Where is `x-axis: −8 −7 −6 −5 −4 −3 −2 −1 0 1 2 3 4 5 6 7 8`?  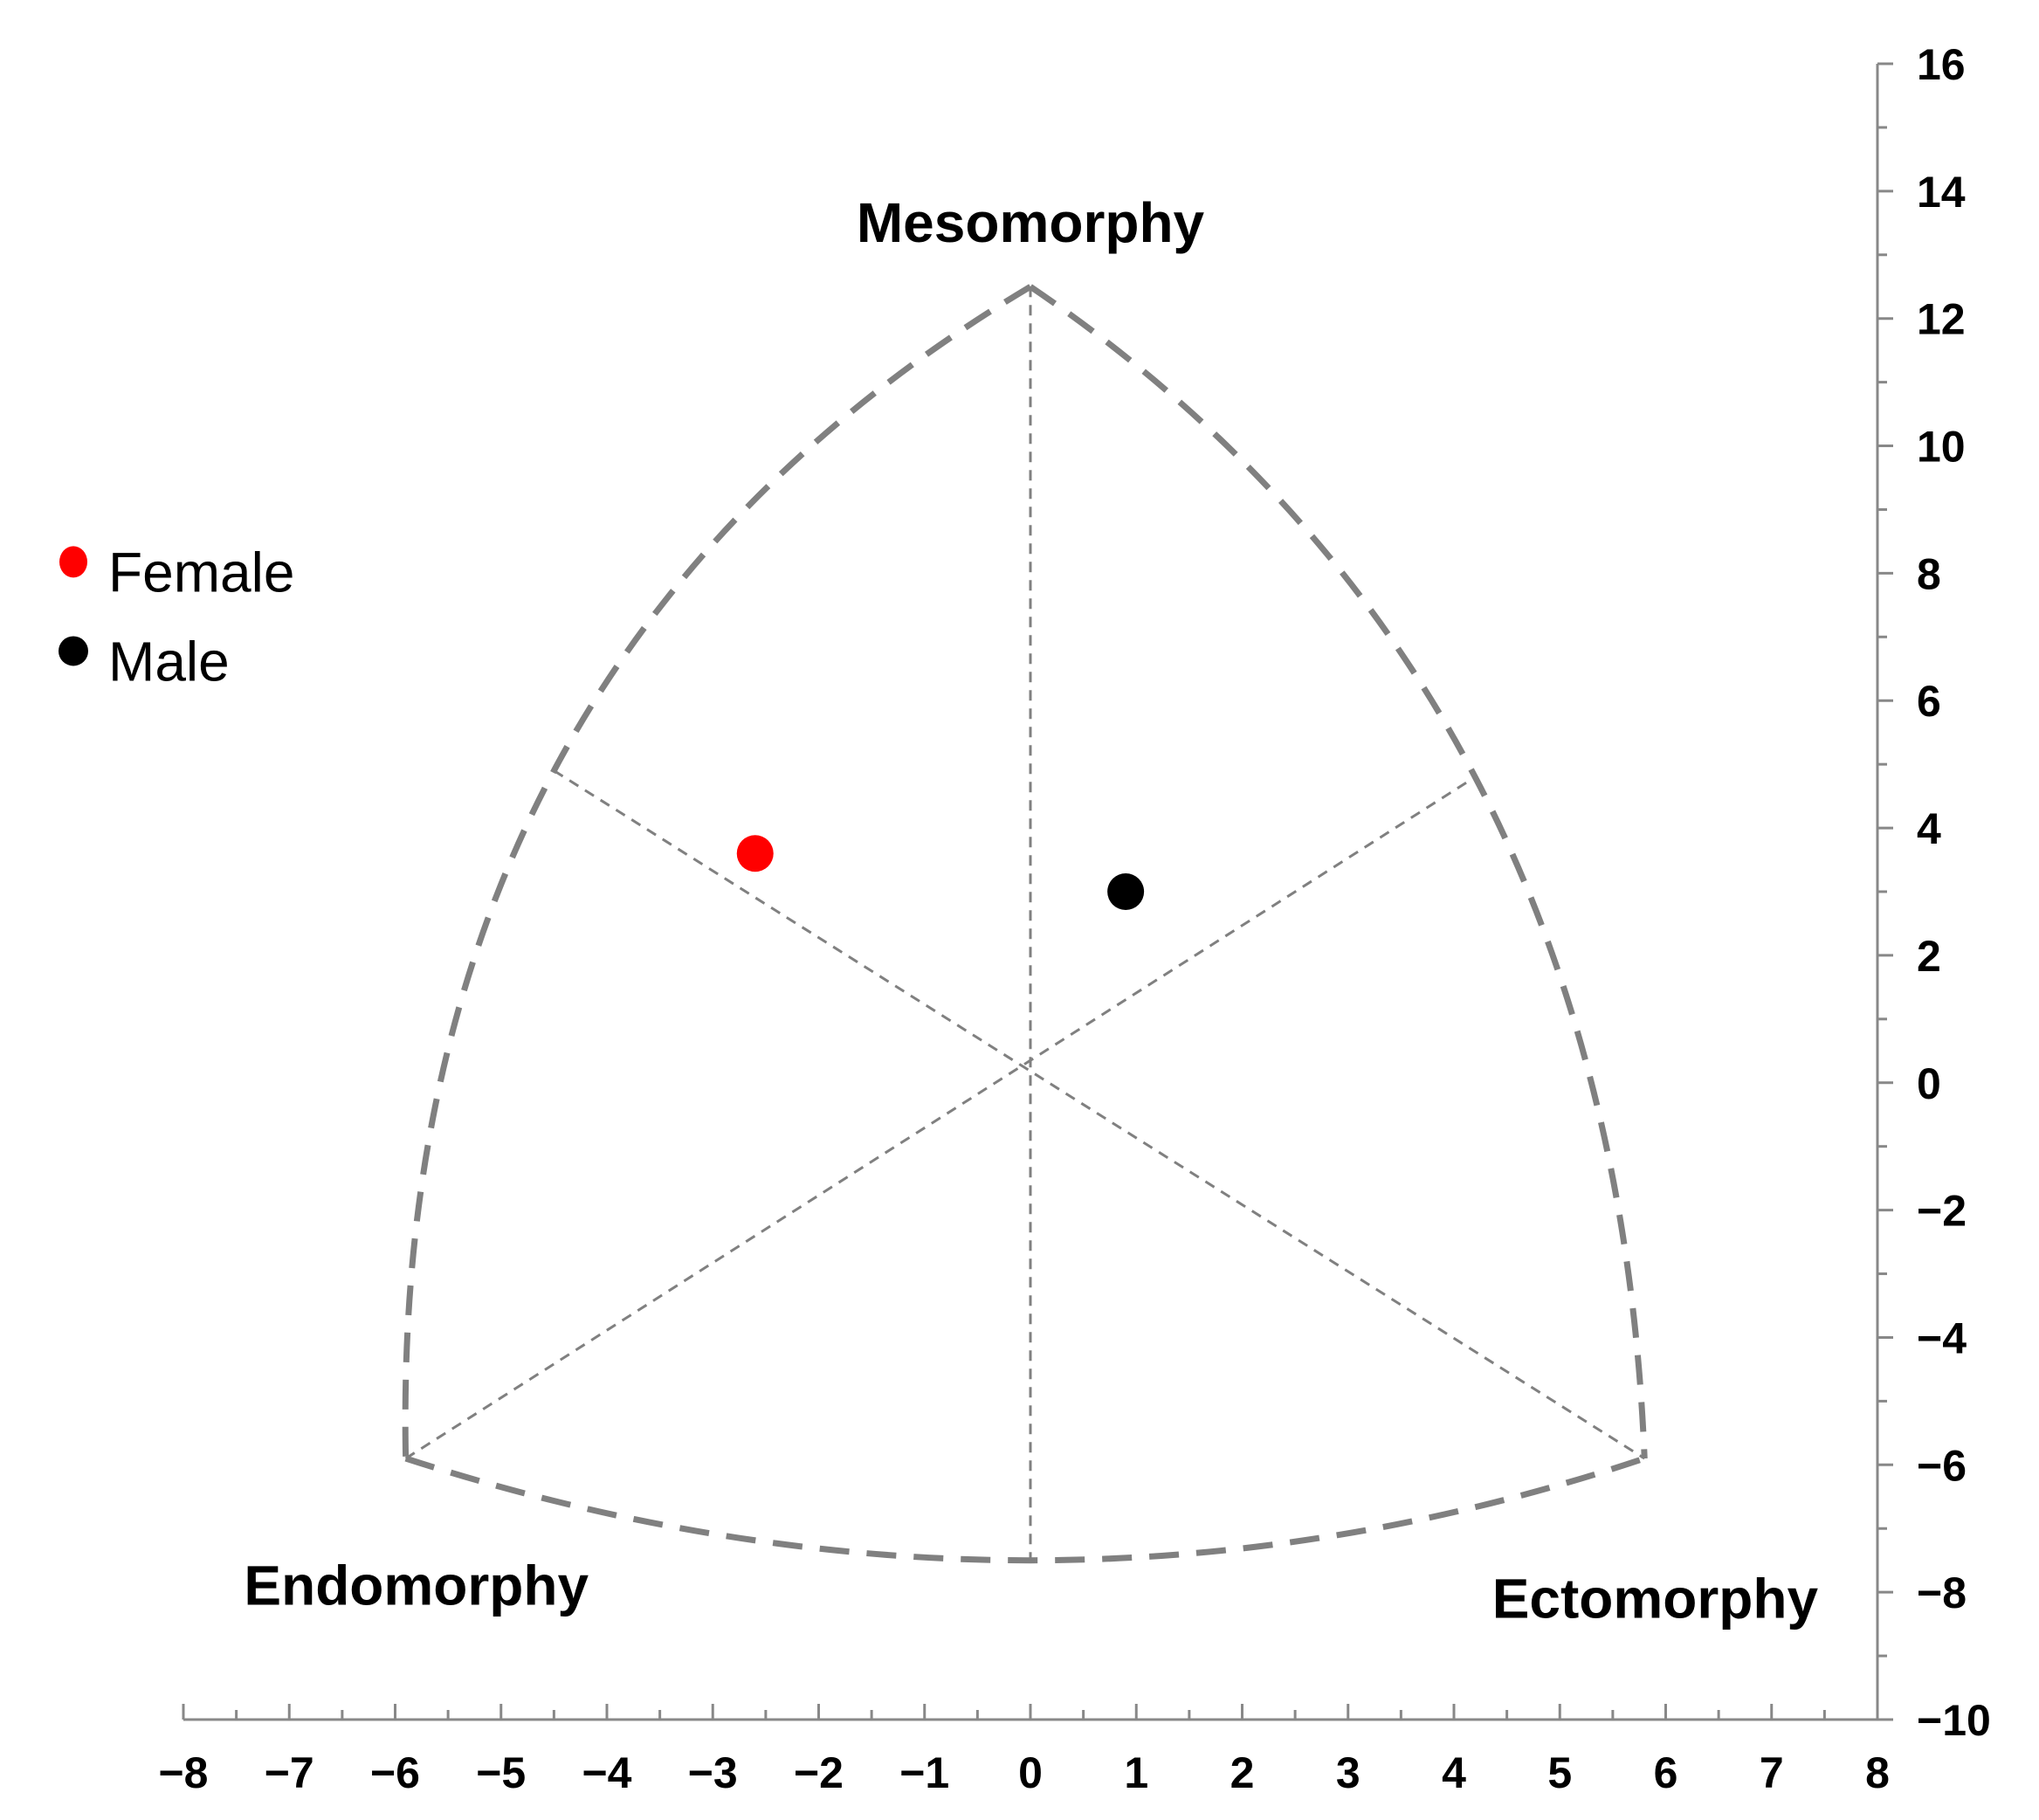 x-axis: −8 −7 −6 −5 −4 −3 −2 −1 0 1 2 3 4 5 6 7 8 is located at coordinates (1024, 1750).